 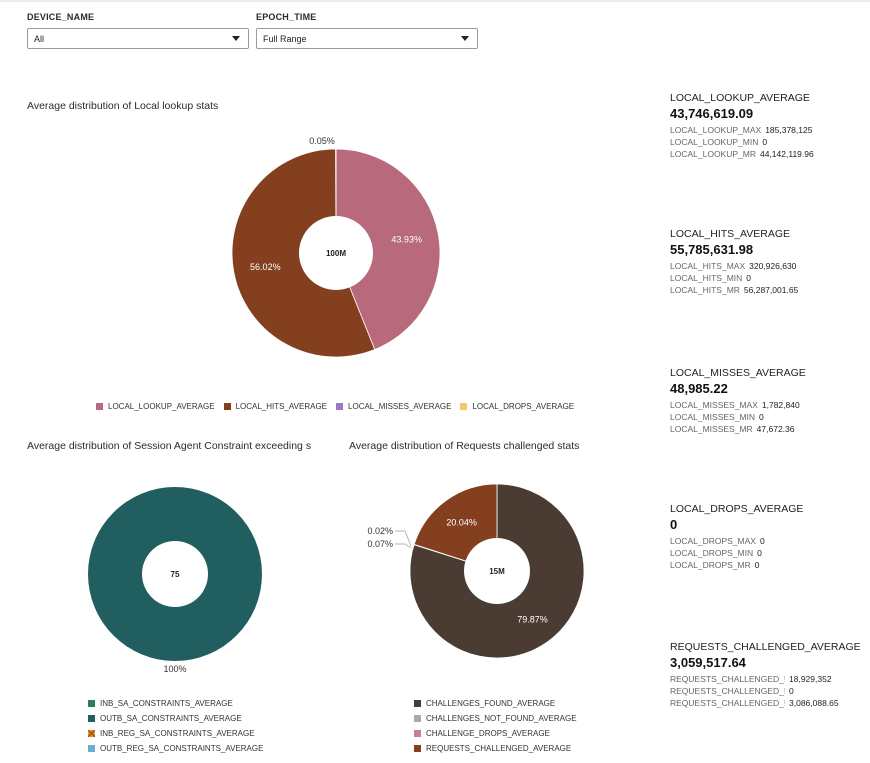 What do you see at coordinates (770, 142) in the screenshot?
I see `metric-sub-row: LOCAL_LOOKUP_MIN 0` at bounding box center [770, 142].